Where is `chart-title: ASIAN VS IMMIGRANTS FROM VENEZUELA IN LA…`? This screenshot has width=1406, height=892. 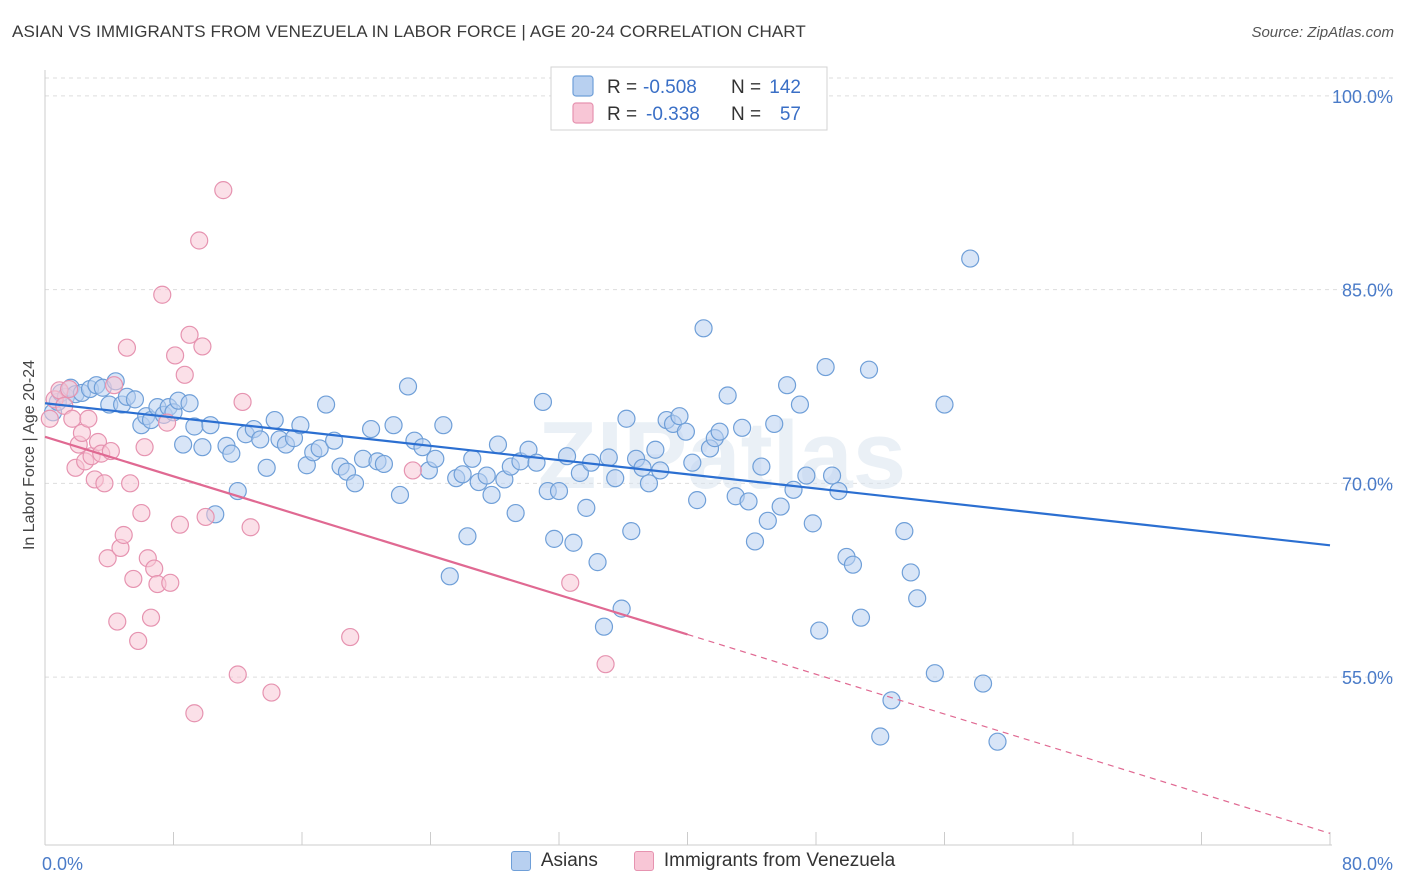
chart-title: ASIAN VS IMMIGRANTS FROM VENEZUELA IN LA… is located at coordinates (409, 31).